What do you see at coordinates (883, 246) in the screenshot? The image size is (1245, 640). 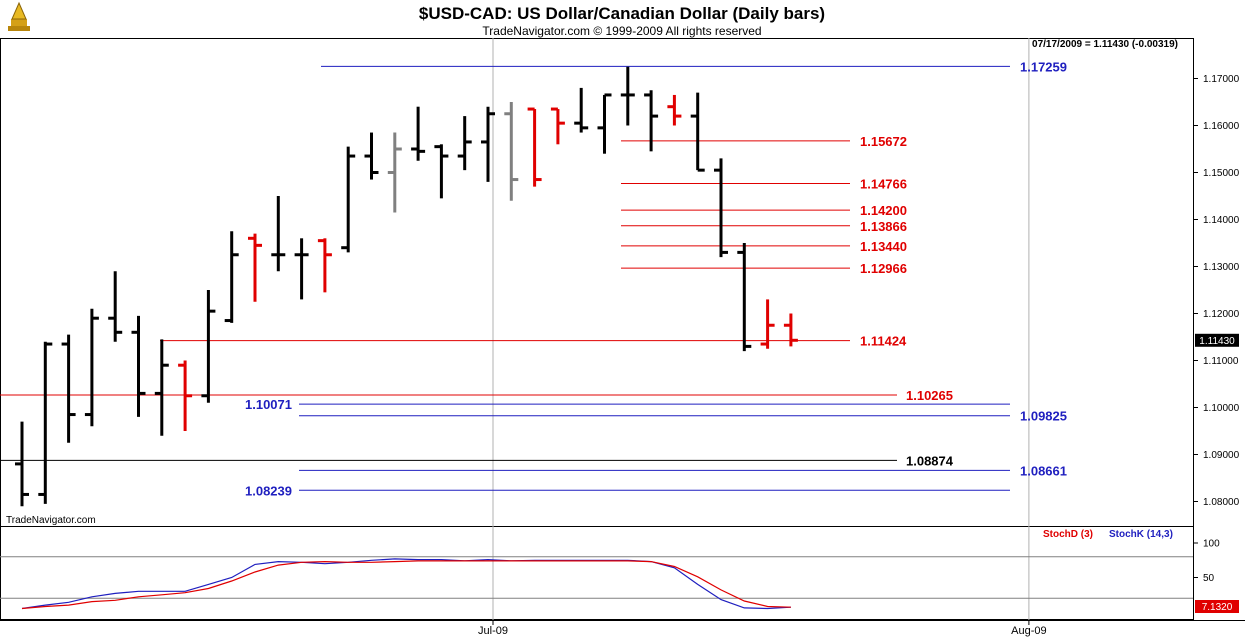 I see `level-label: 1.13440` at bounding box center [883, 246].